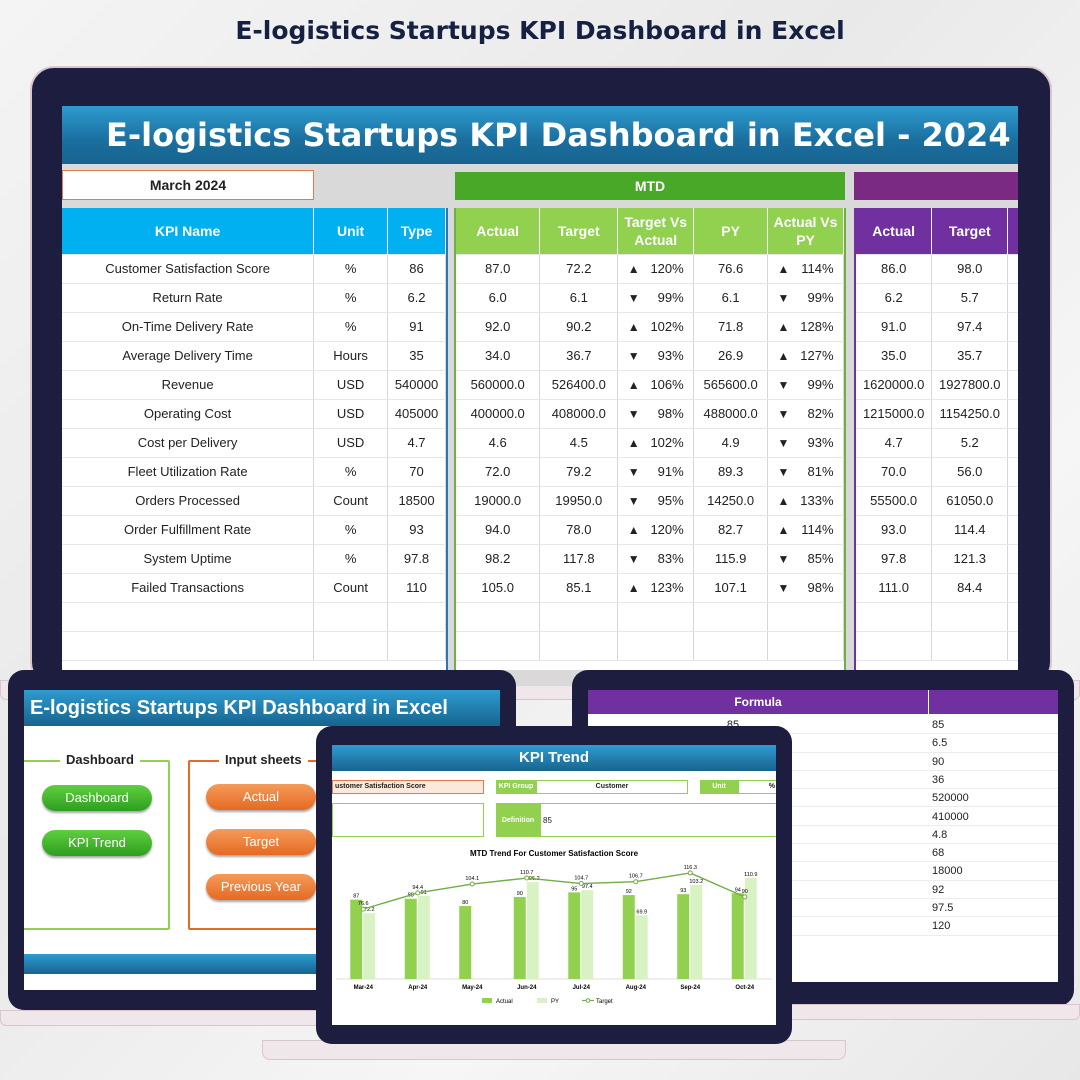 The height and width of the screenshot is (1080, 1080). I want to click on mtd-py-cell: 14250.0, so click(731, 501).